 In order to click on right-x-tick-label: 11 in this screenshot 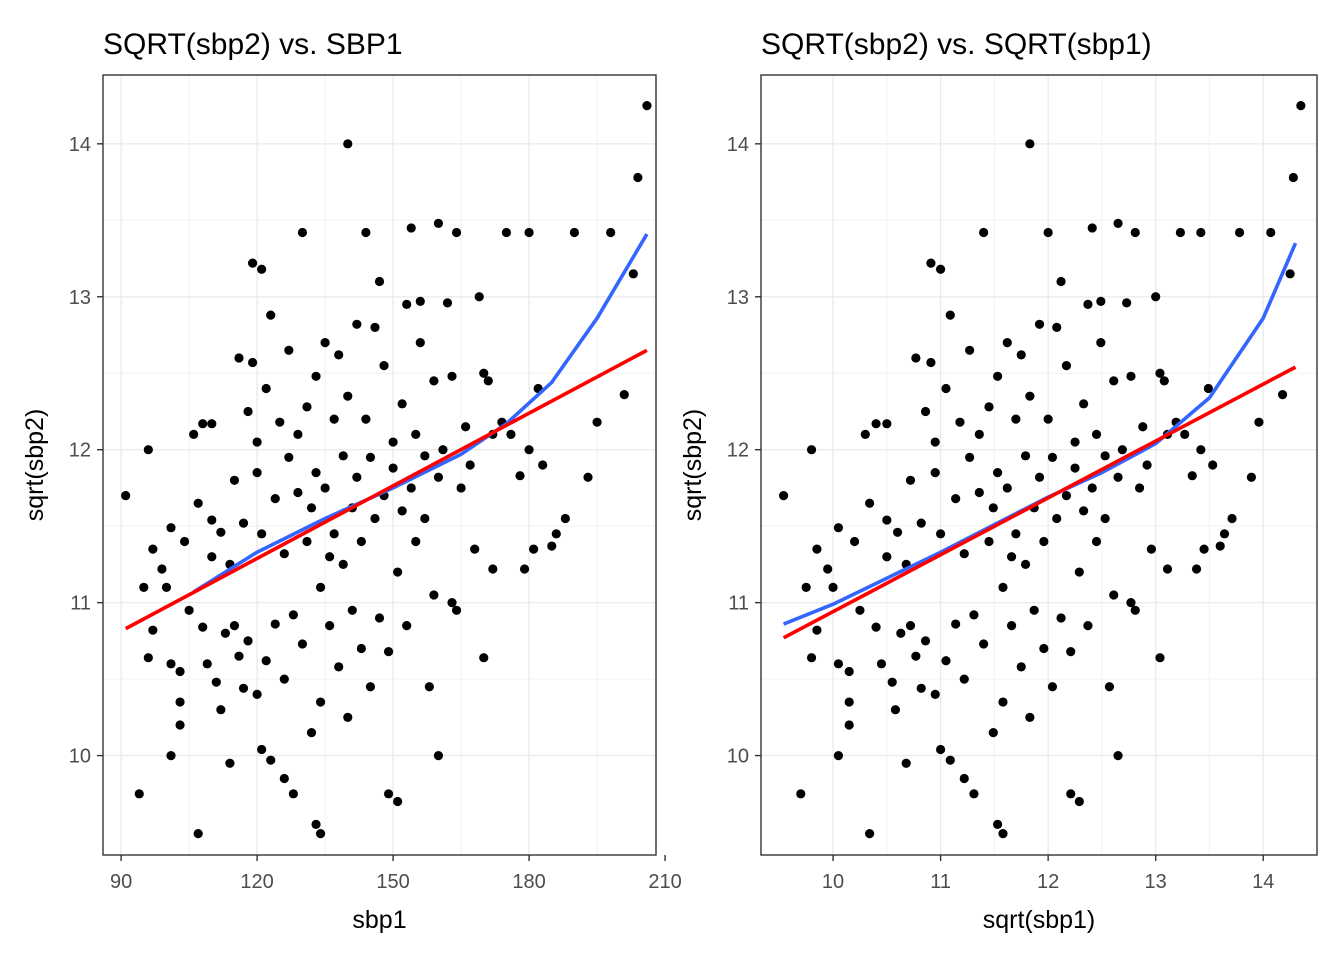, I will do `click(940, 882)`.